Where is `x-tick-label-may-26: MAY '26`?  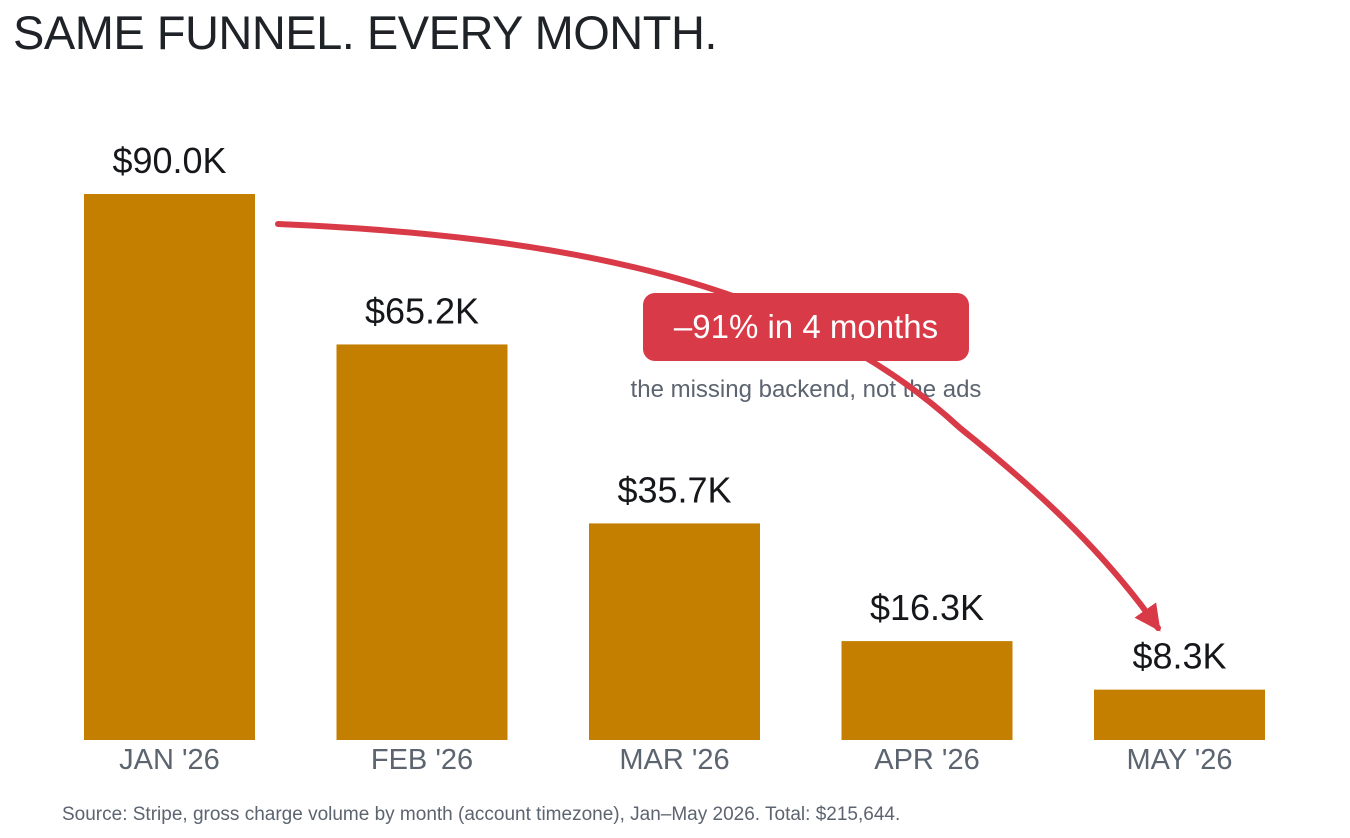
x-tick-label-may-26: MAY '26 is located at coordinates (1179, 760).